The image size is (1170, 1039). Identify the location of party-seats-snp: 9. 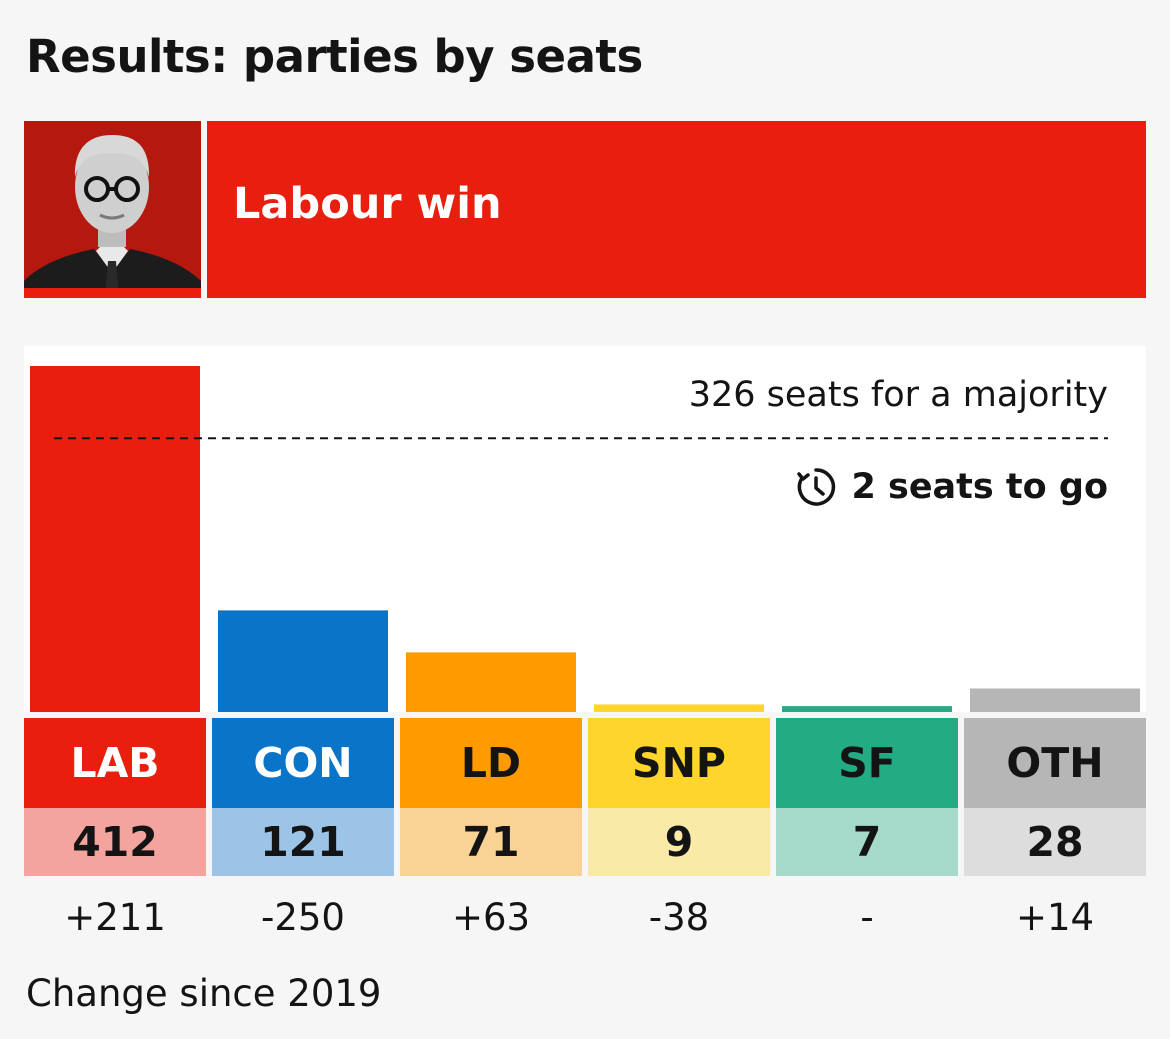
(679, 842).